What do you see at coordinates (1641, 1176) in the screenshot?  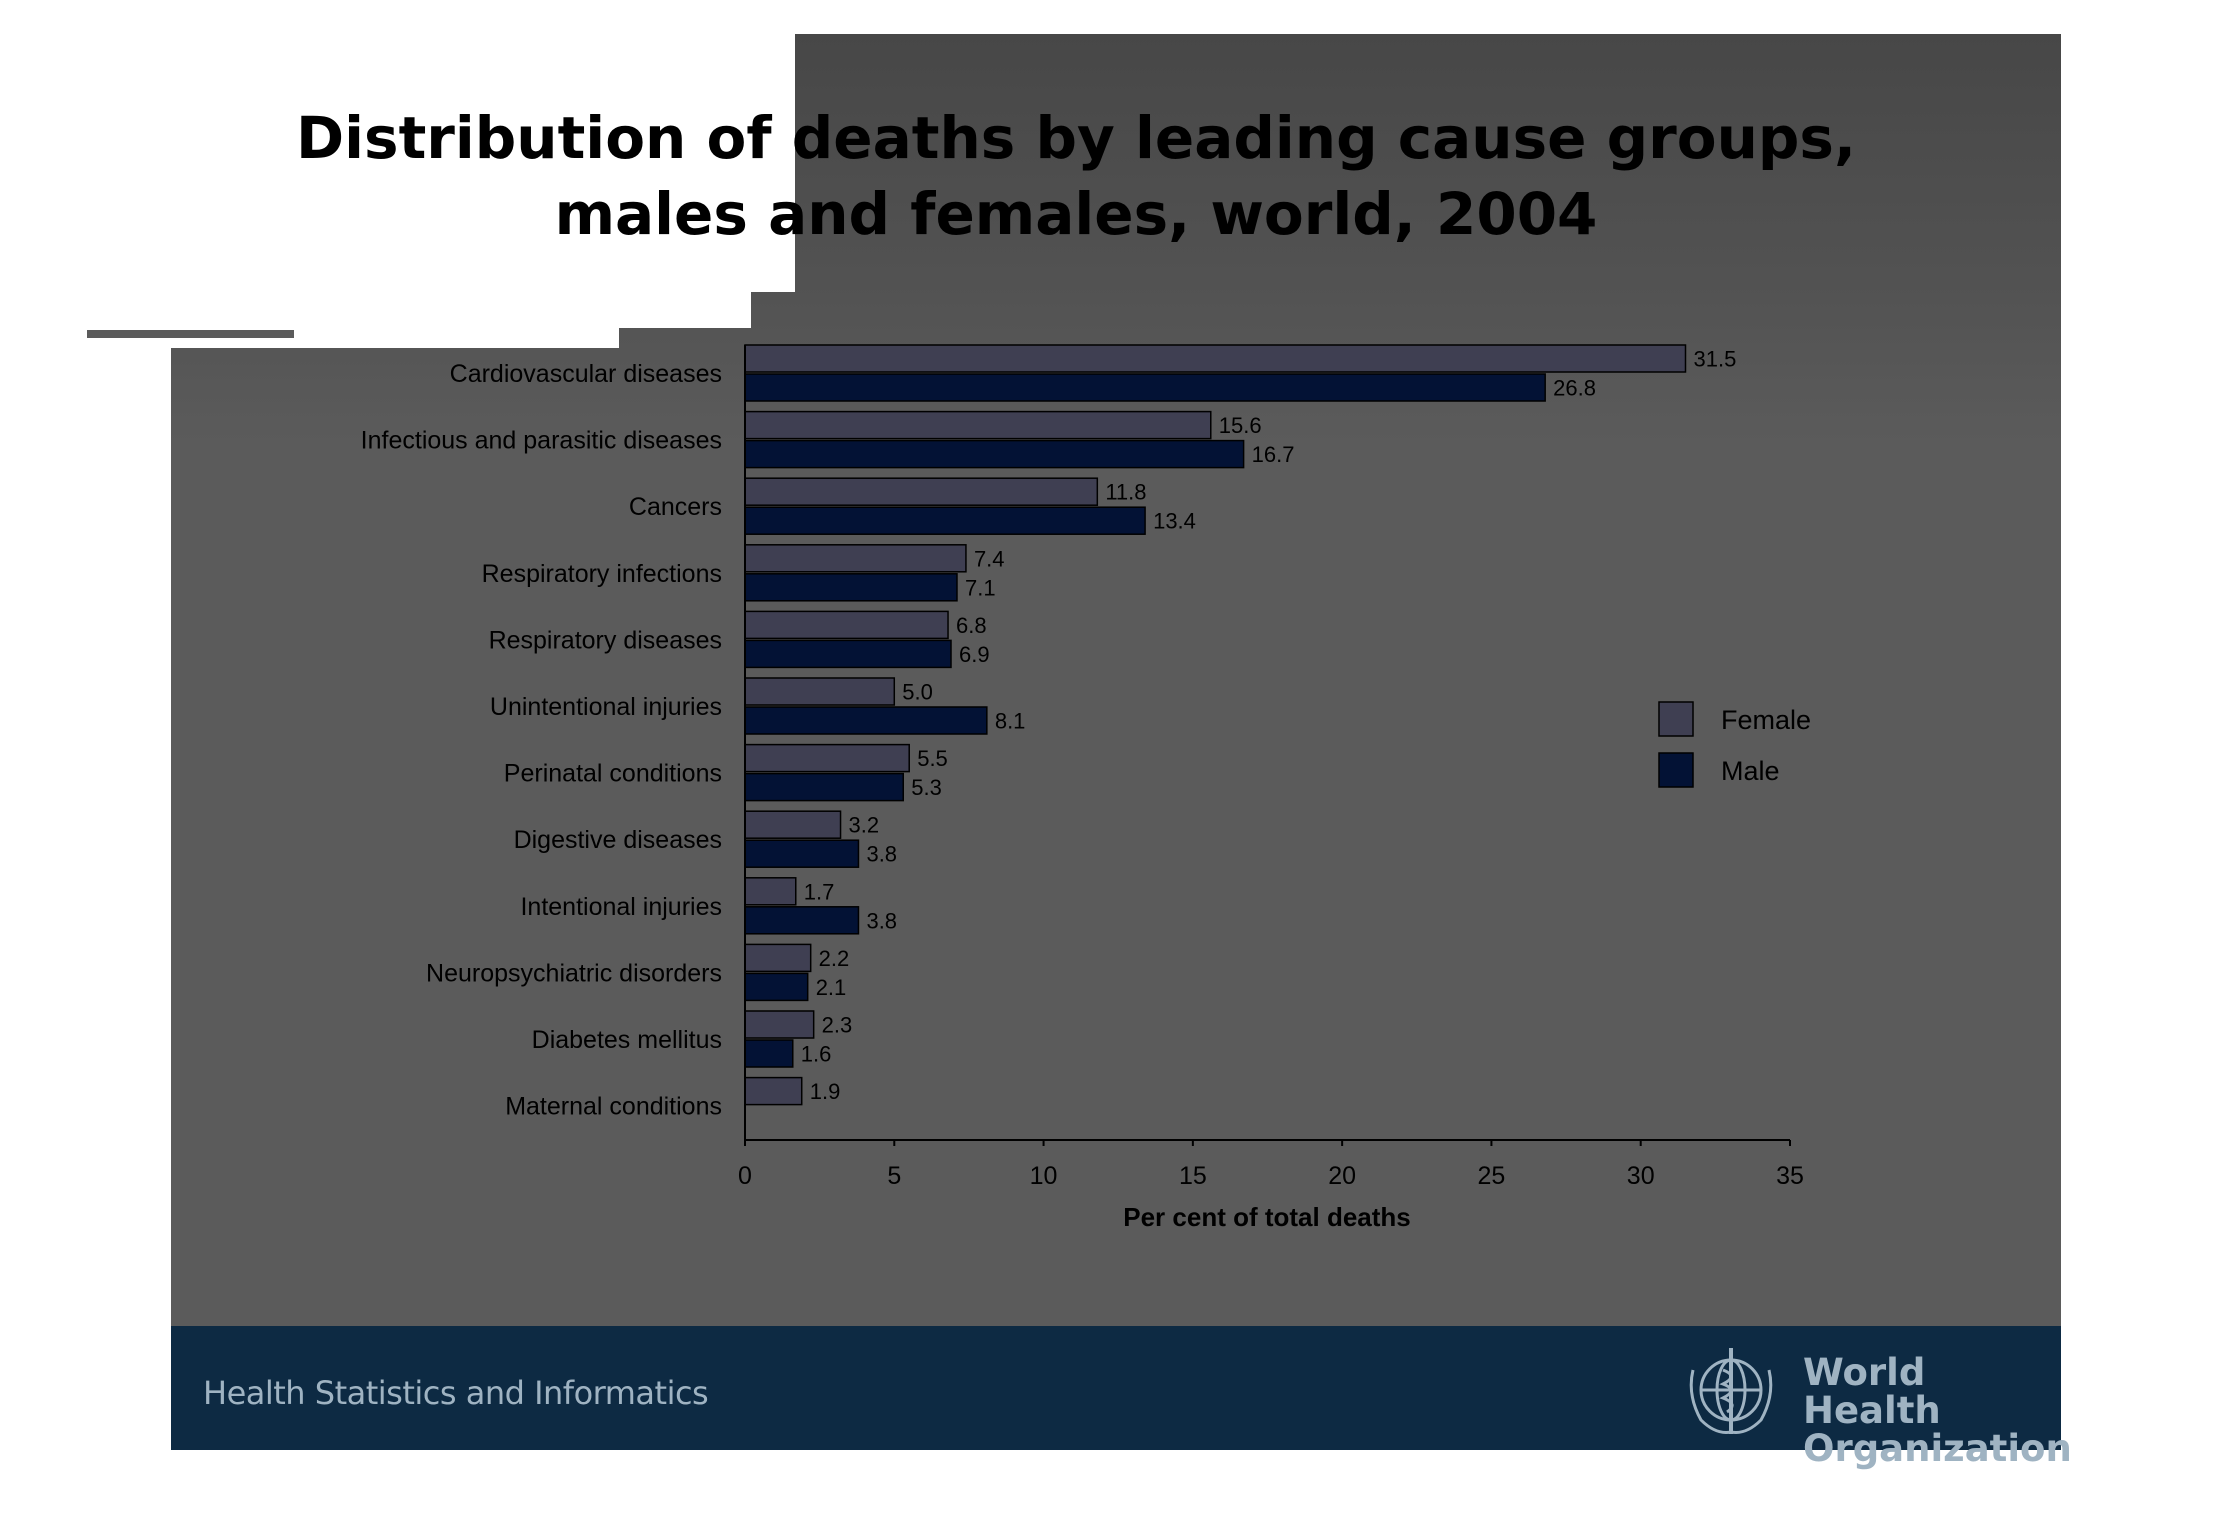 I see `x-tick-label: 30` at bounding box center [1641, 1176].